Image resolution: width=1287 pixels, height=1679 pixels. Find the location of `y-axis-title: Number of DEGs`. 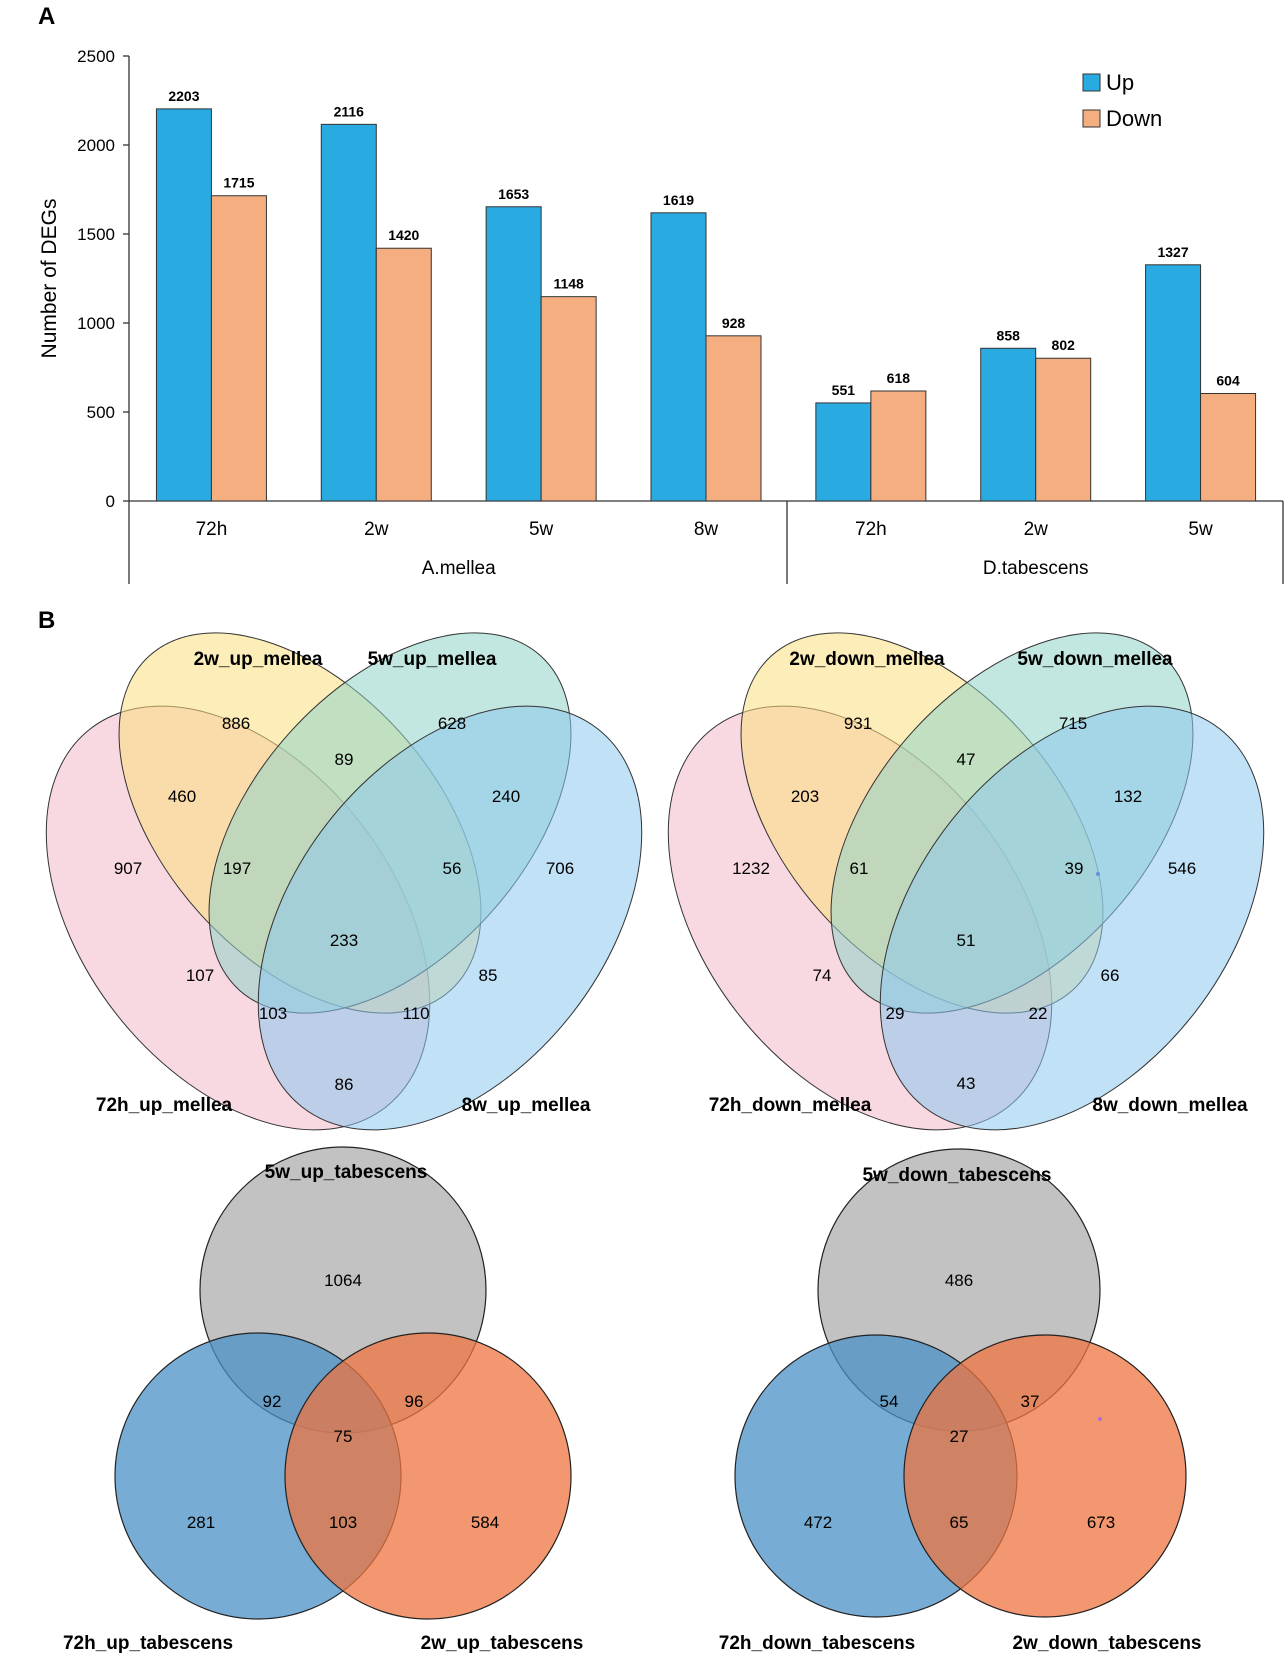

y-axis-title: Number of DEGs is located at coordinates (49, 279).